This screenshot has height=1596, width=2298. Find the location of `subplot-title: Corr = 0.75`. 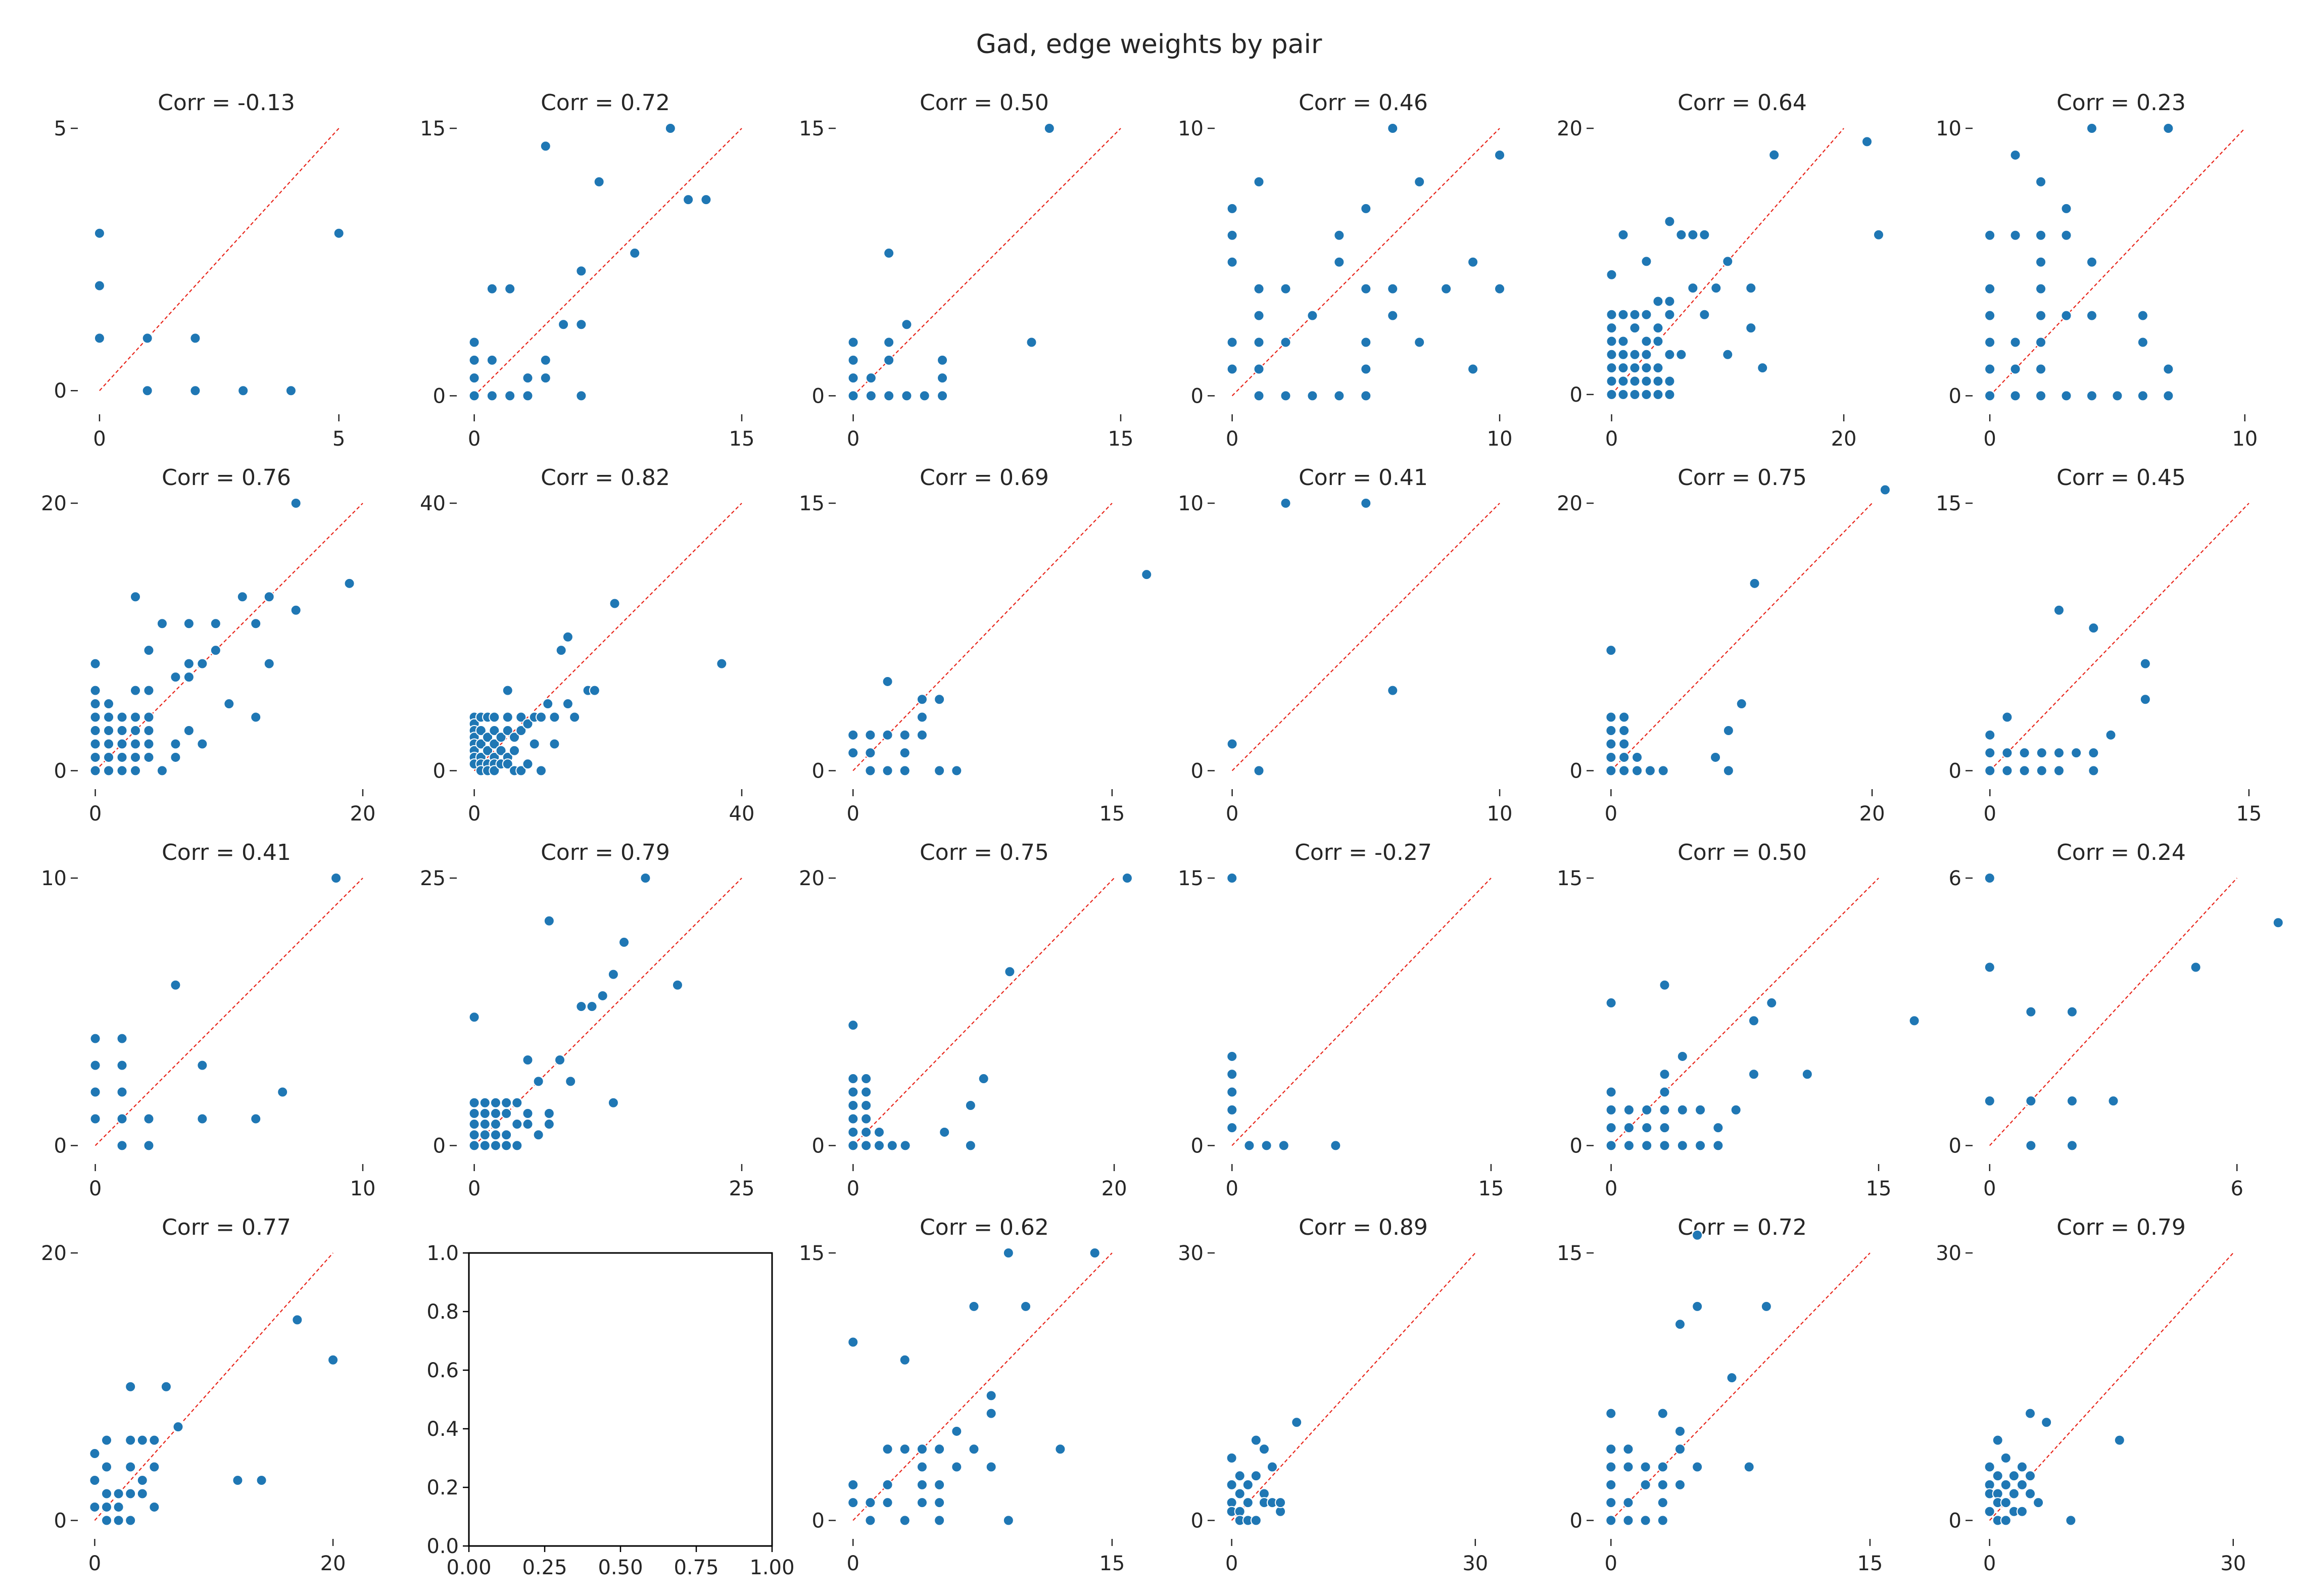

subplot-title: Corr = 0.75 is located at coordinates (984, 852).